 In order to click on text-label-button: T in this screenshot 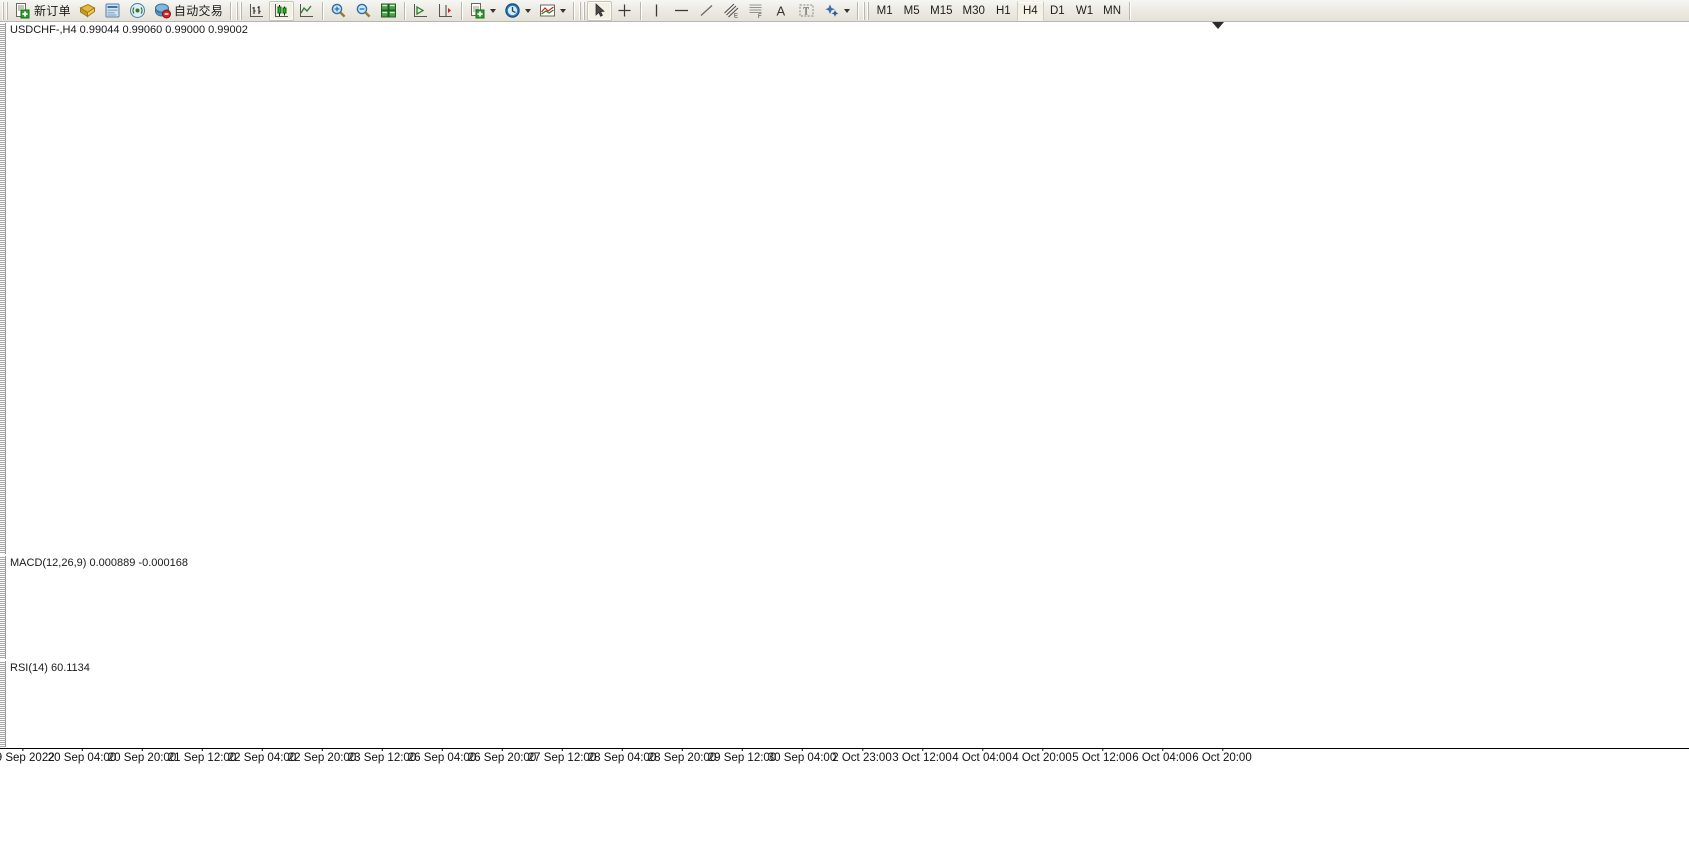, I will do `click(806, 11)`.